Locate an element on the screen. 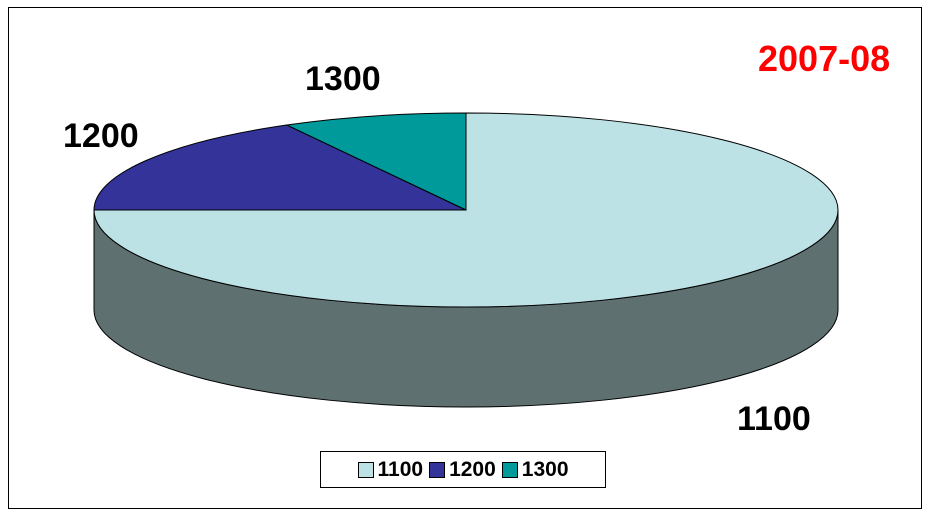 Image resolution: width=932 pixels, height=519 pixels. legend-item-1300: 1300 is located at coordinates (535, 469).